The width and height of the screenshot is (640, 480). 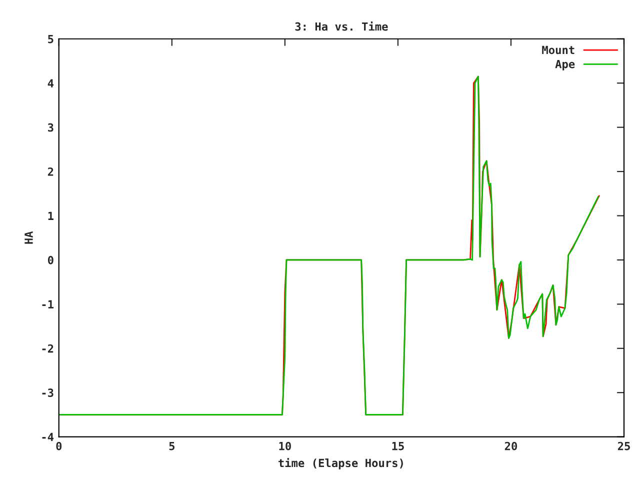 What do you see at coordinates (51, 127) in the screenshot?
I see `y-tick-label: 3` at bounding box center [51, 127].